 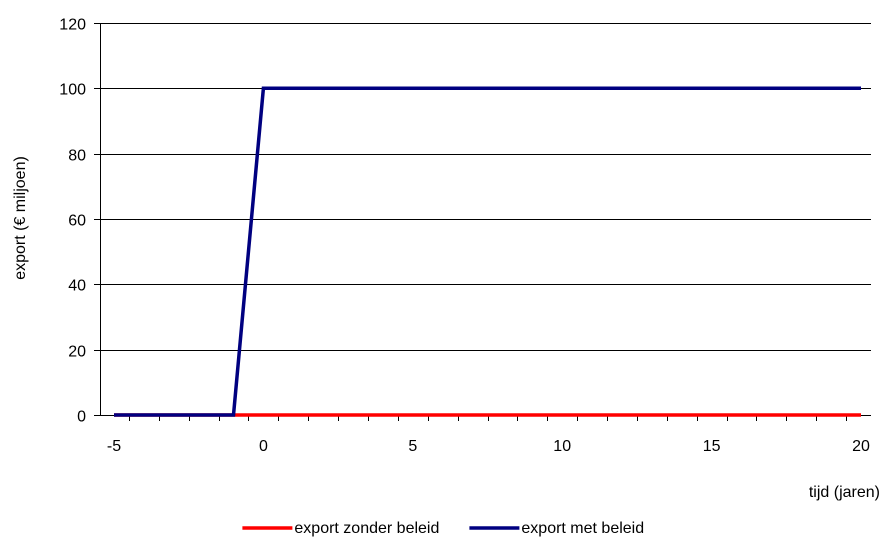 I want to click on x-tick-label: -5, so click(x=114, y=446).